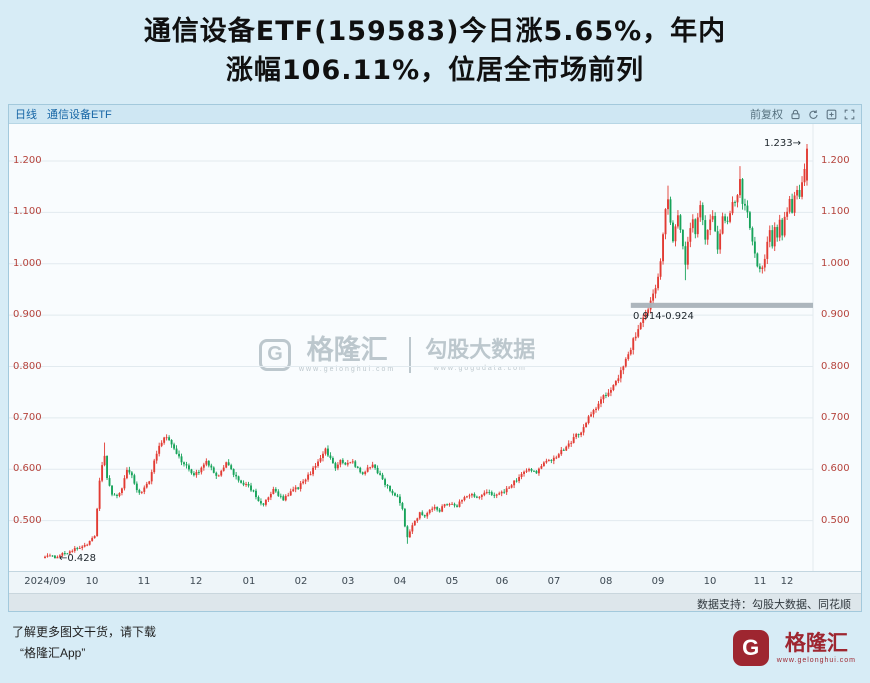 The image size is (870, 683). What do you see at coordinates (831, 114) in the screenshot?
I see `zoom-in-icon` at bounding box center [831, 114].